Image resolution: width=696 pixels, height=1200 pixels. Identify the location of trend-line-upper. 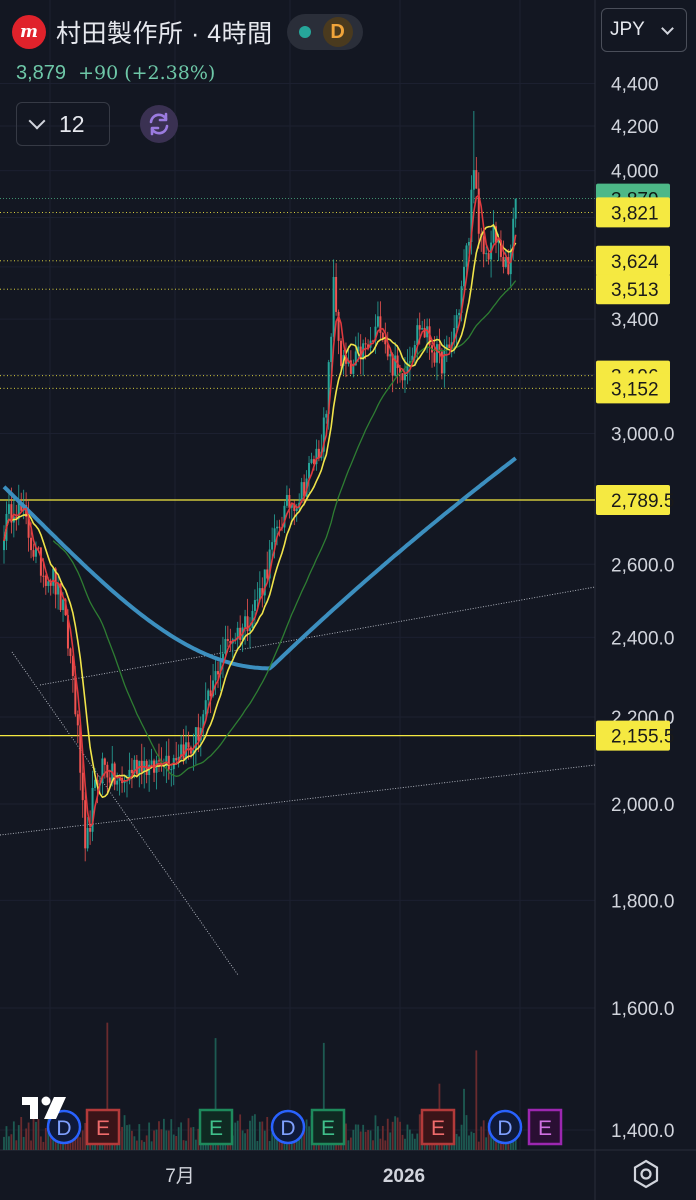
(317, 636).